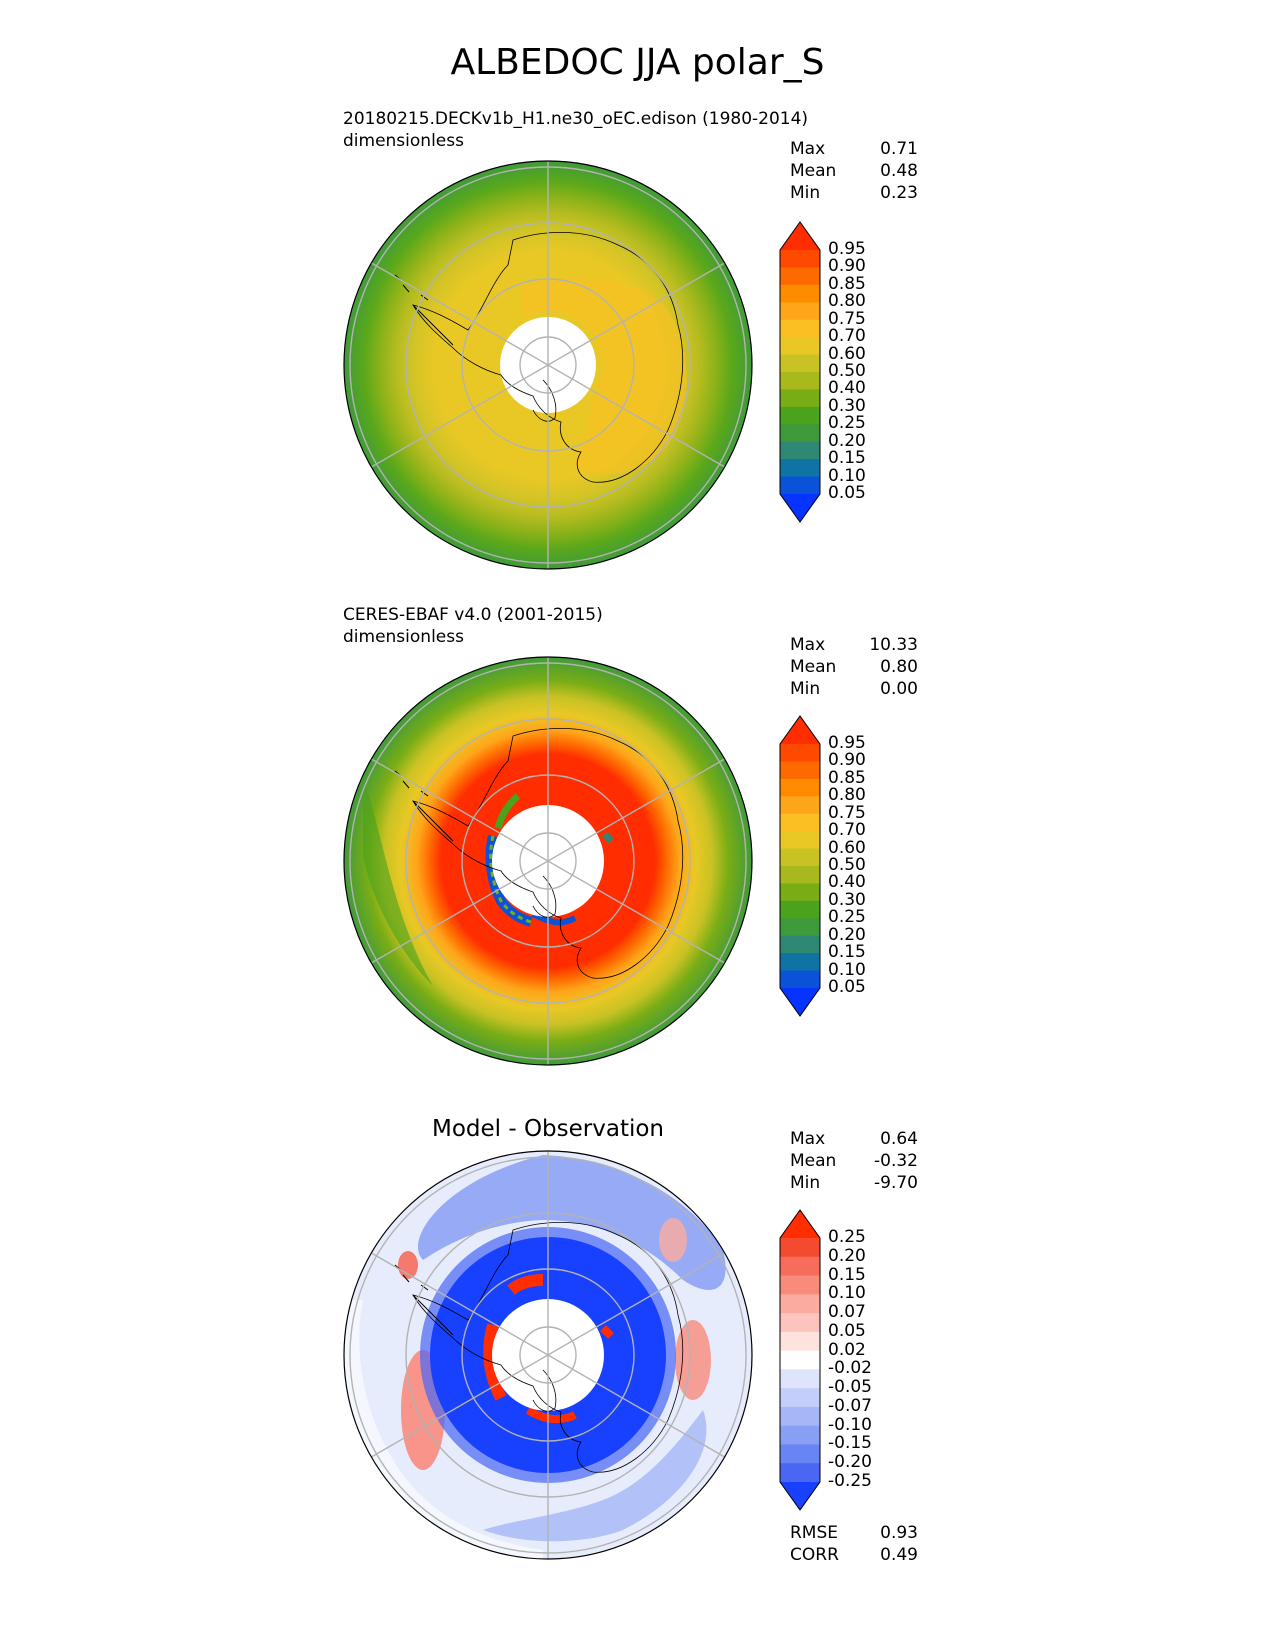 This screenshot has height=1650, width=1275. I want to click on stat-row: Max 0.71, so click(854, 149).